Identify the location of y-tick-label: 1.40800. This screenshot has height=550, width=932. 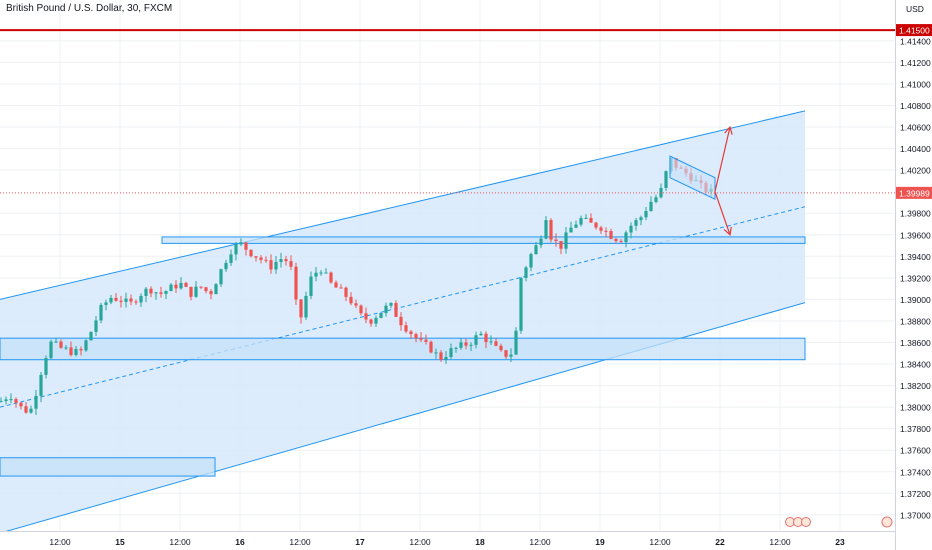
(915, 106).